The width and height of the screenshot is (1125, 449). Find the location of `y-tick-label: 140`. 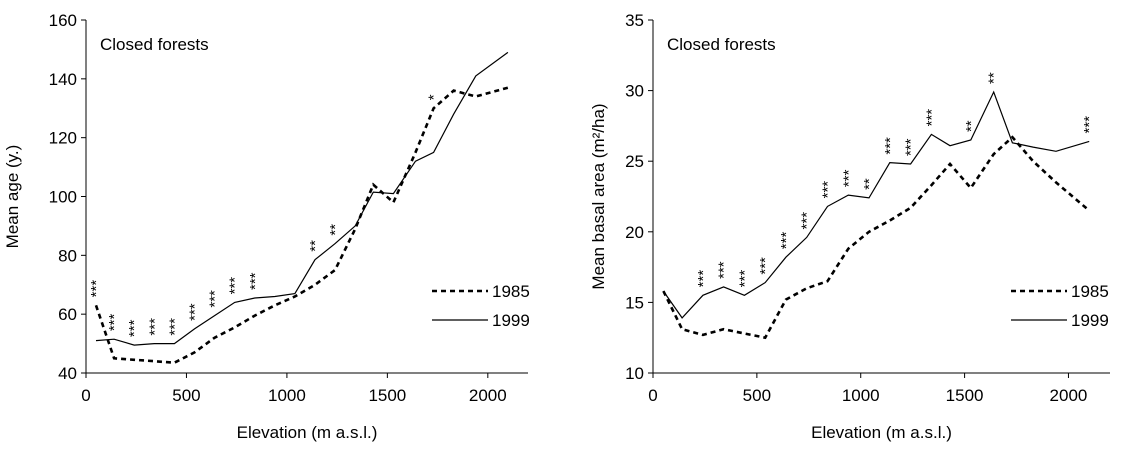

y-tick-label: 140 is located at coordinates (63, 79).